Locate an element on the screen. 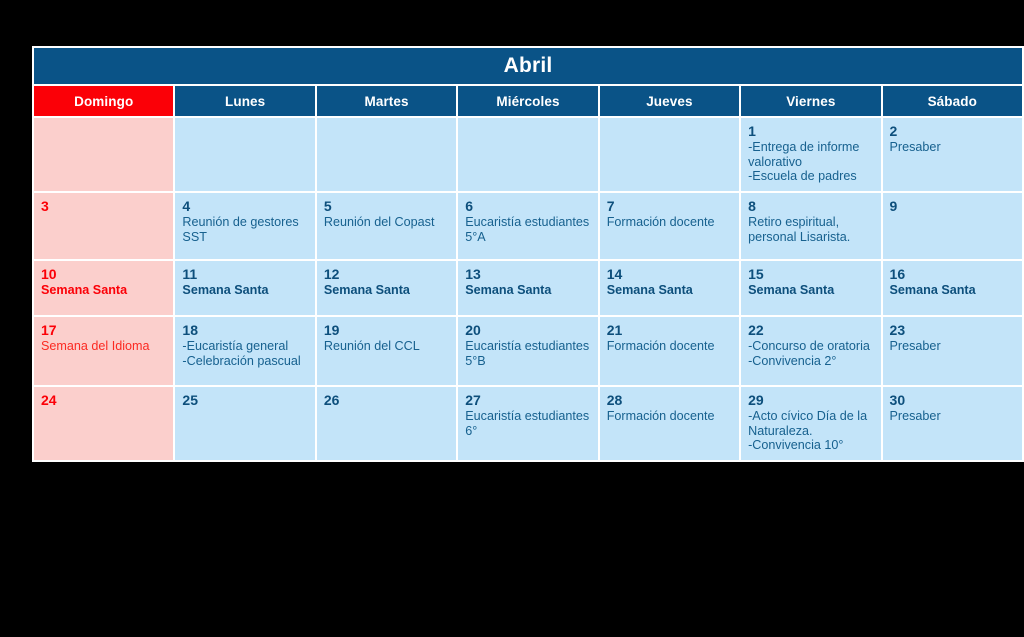 The width and height of the screenshot is (1024, 637). day-number: 20 is located at coordinates (473, 330).